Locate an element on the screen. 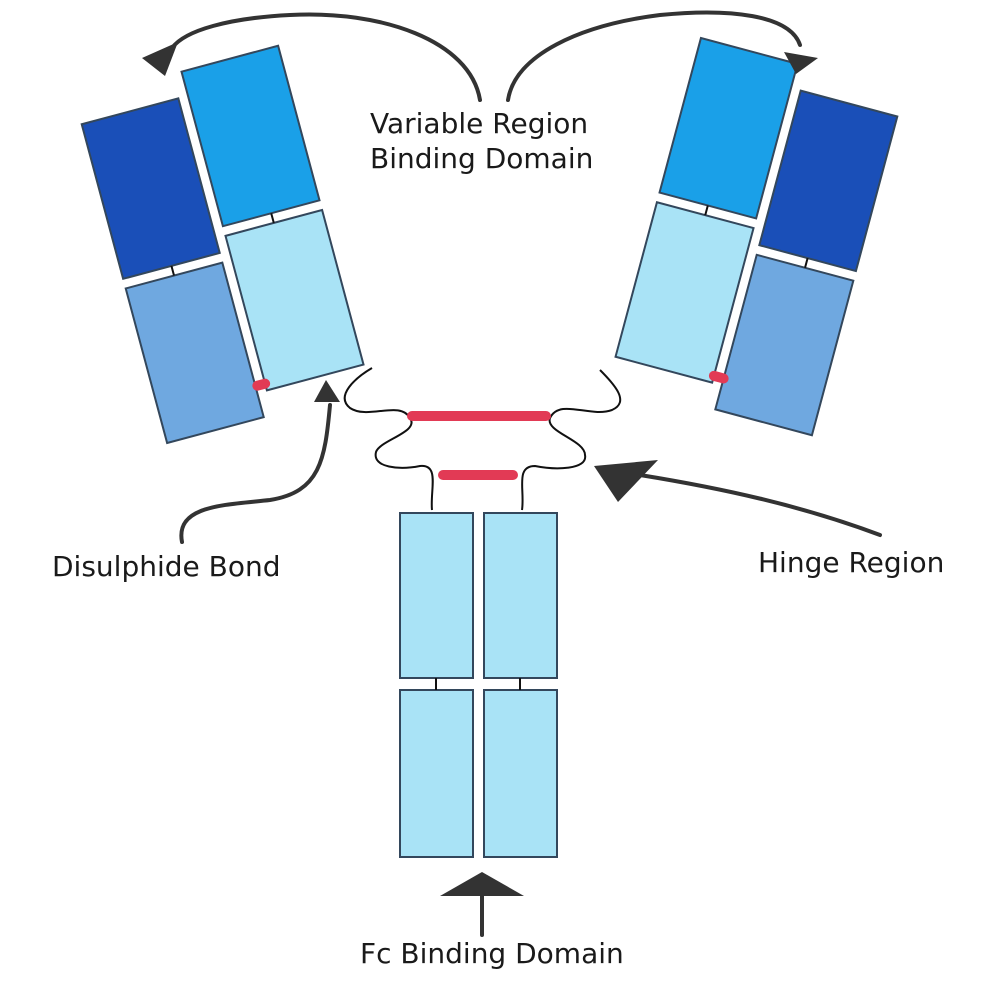 Image resolution: width=1000 pixels, height=1002 pixels. variable-region-arrowhead-left is located at coordinates (160, 59).